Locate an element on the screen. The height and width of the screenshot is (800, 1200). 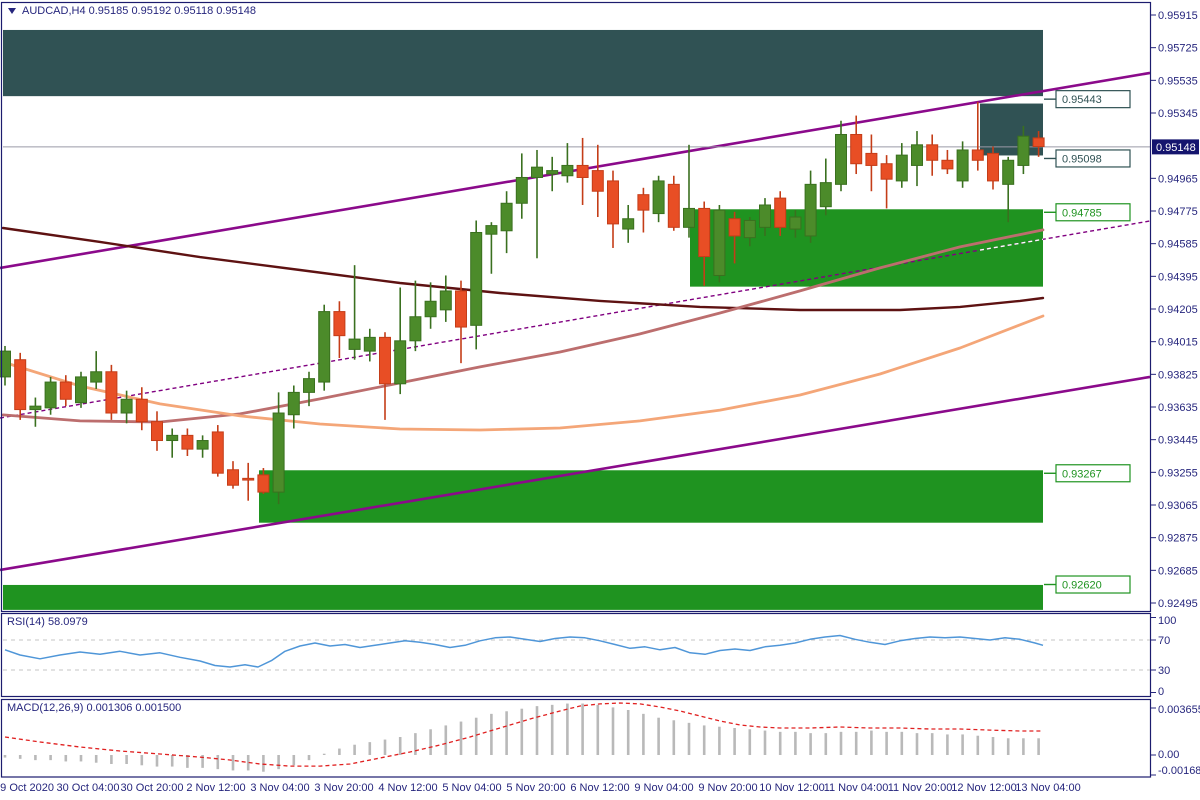
time-axis-label: 9 Nov 04:00 is located at coordinates (663, 788).